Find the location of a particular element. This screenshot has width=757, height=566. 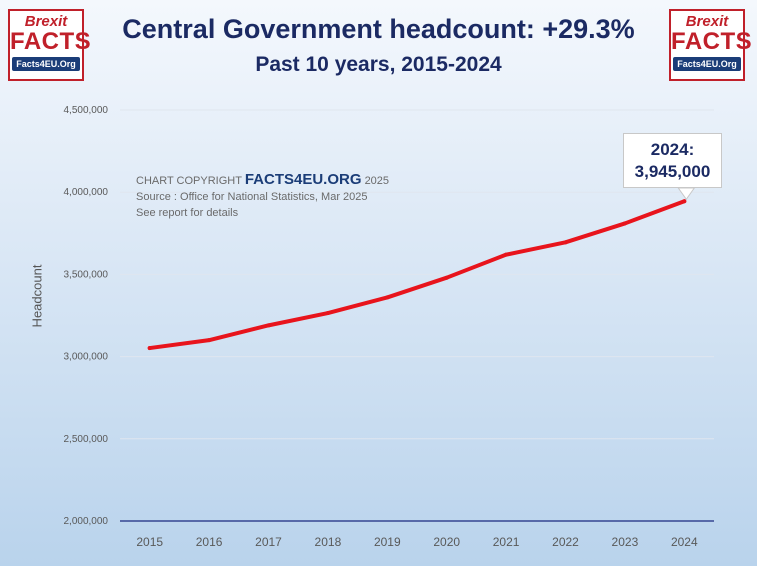

x-tick-label: 2016 is located at coordinates (209, 542).